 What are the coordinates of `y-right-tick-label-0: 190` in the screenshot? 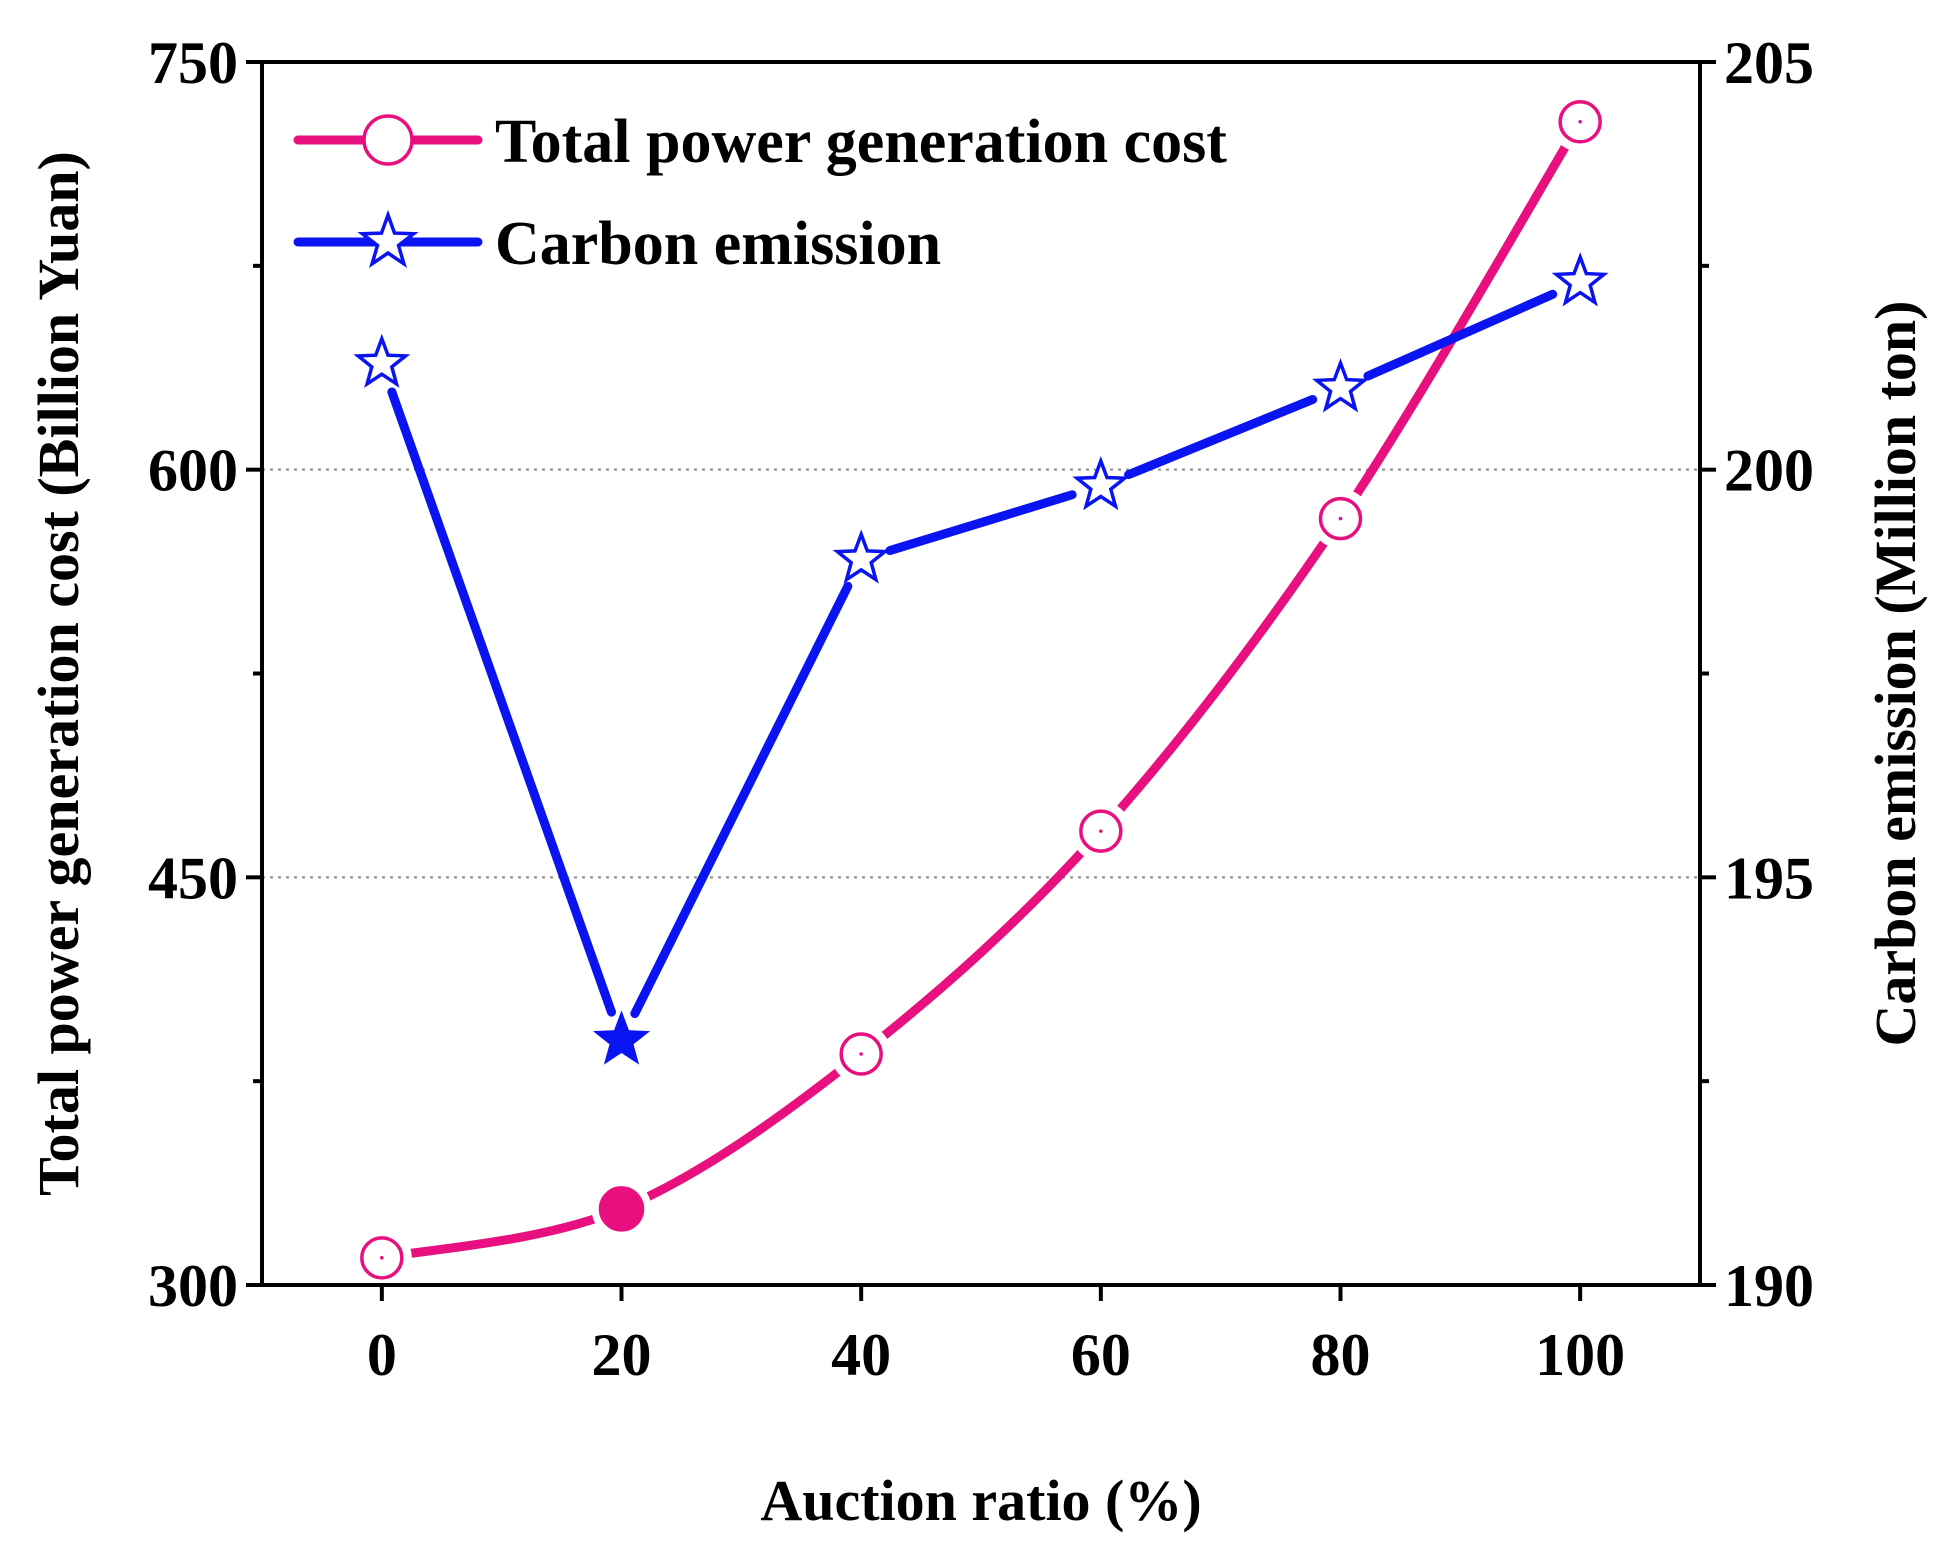 It's located at (1769, 1286).